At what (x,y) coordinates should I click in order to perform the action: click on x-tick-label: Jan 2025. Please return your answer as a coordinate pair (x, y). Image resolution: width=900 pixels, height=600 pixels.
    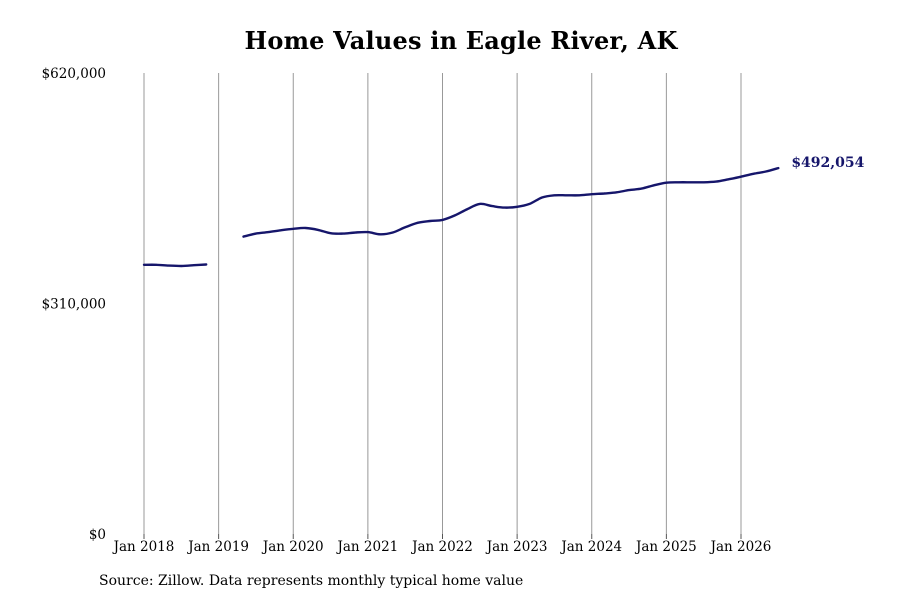
    Looking at the image, I should click on (665, 547).